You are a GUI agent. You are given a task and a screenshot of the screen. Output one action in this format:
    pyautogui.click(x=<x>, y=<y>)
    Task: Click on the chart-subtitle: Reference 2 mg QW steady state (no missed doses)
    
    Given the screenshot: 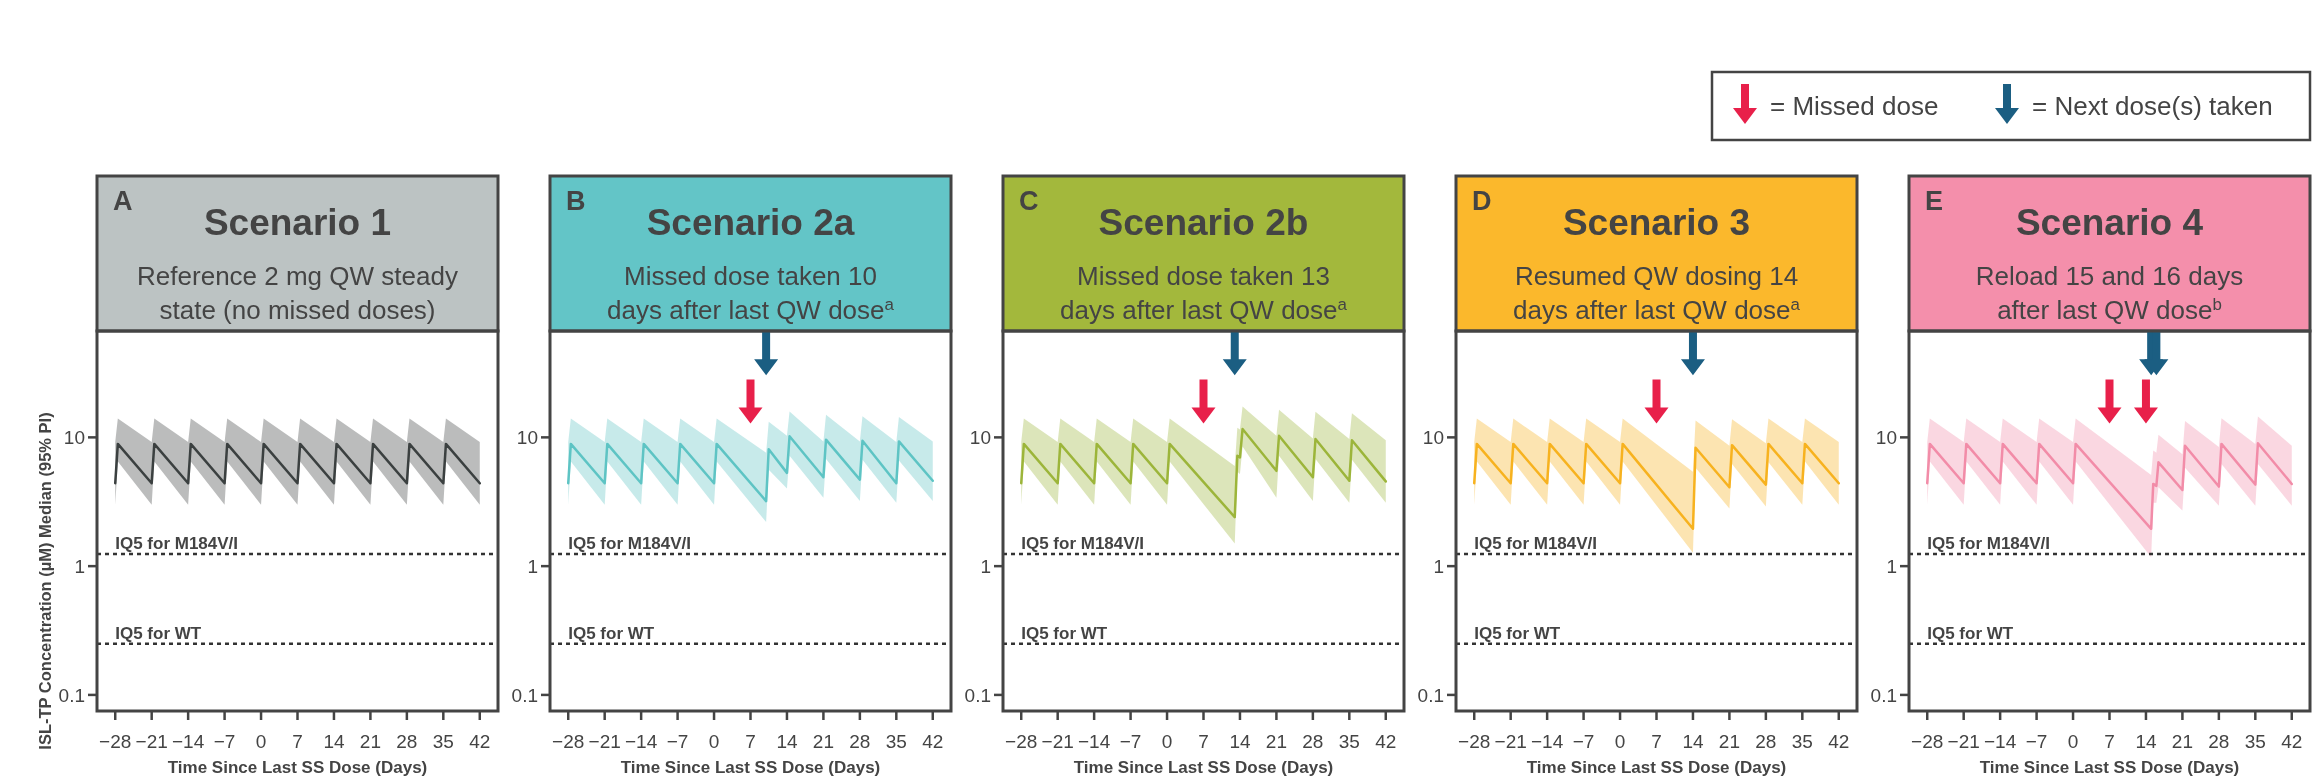 What is the action you would take?
    pyautogui.click(x=297, y=293)
    